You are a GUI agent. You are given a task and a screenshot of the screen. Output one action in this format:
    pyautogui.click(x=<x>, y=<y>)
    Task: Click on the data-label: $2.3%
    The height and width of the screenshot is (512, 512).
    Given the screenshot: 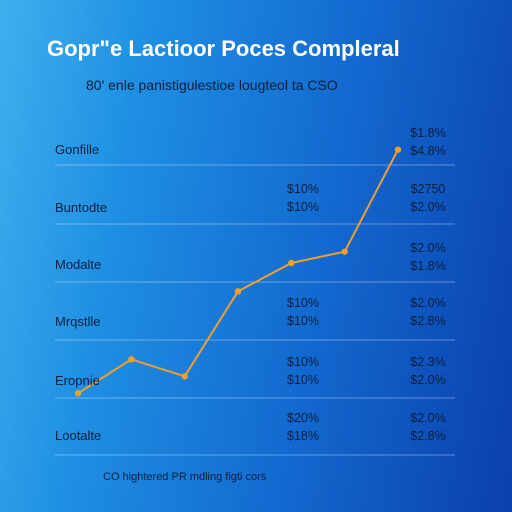 What is the action you would take?
    pyautogui.click(x=428, y=362)
    